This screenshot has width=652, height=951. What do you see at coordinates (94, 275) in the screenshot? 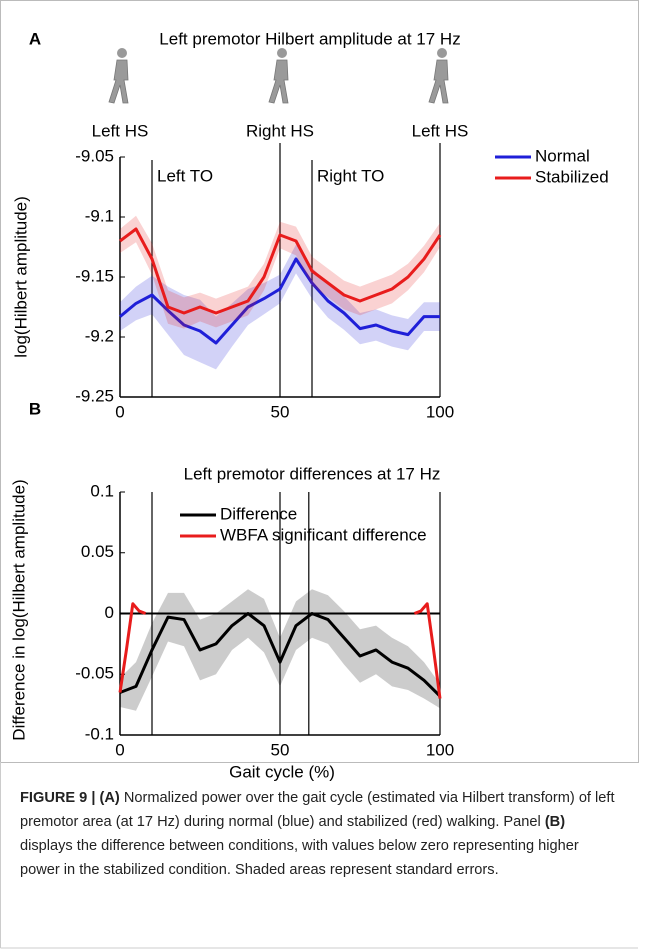
I see `y-tick-label: -9.15` at bounding box center [94, 275].